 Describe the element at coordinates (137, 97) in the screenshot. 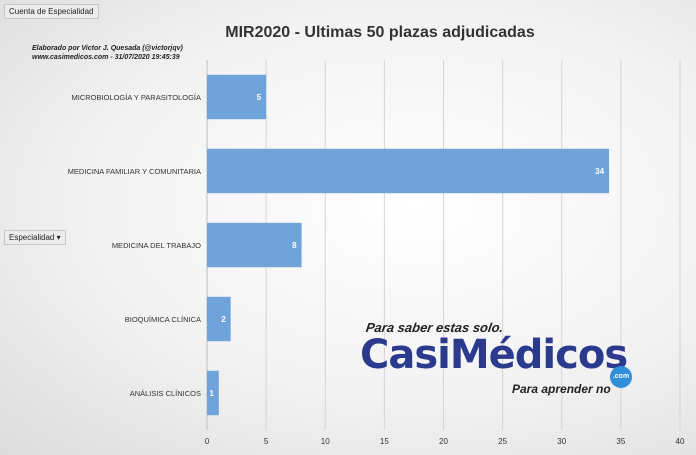

I see `category-label: MICROBIOLOGÍA Y PARASITOLOGÍA` at that location.